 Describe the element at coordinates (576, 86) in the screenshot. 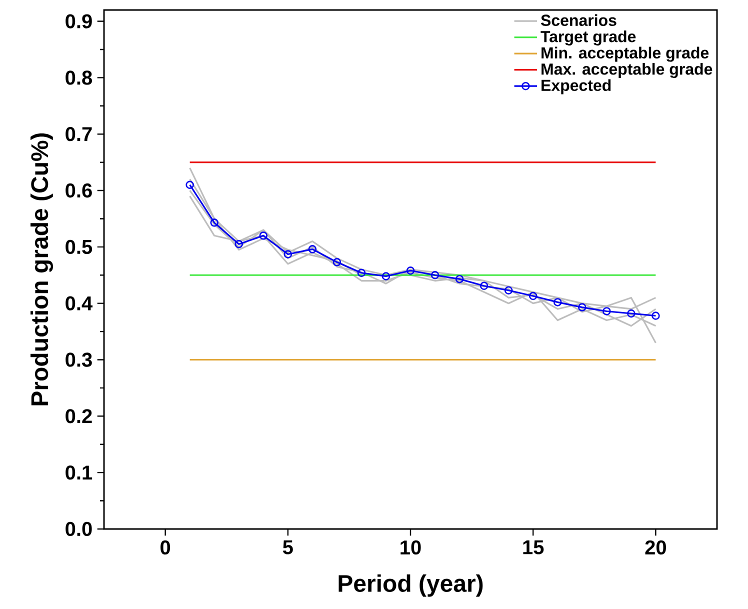

I see `legend-label: Expected` at that location.